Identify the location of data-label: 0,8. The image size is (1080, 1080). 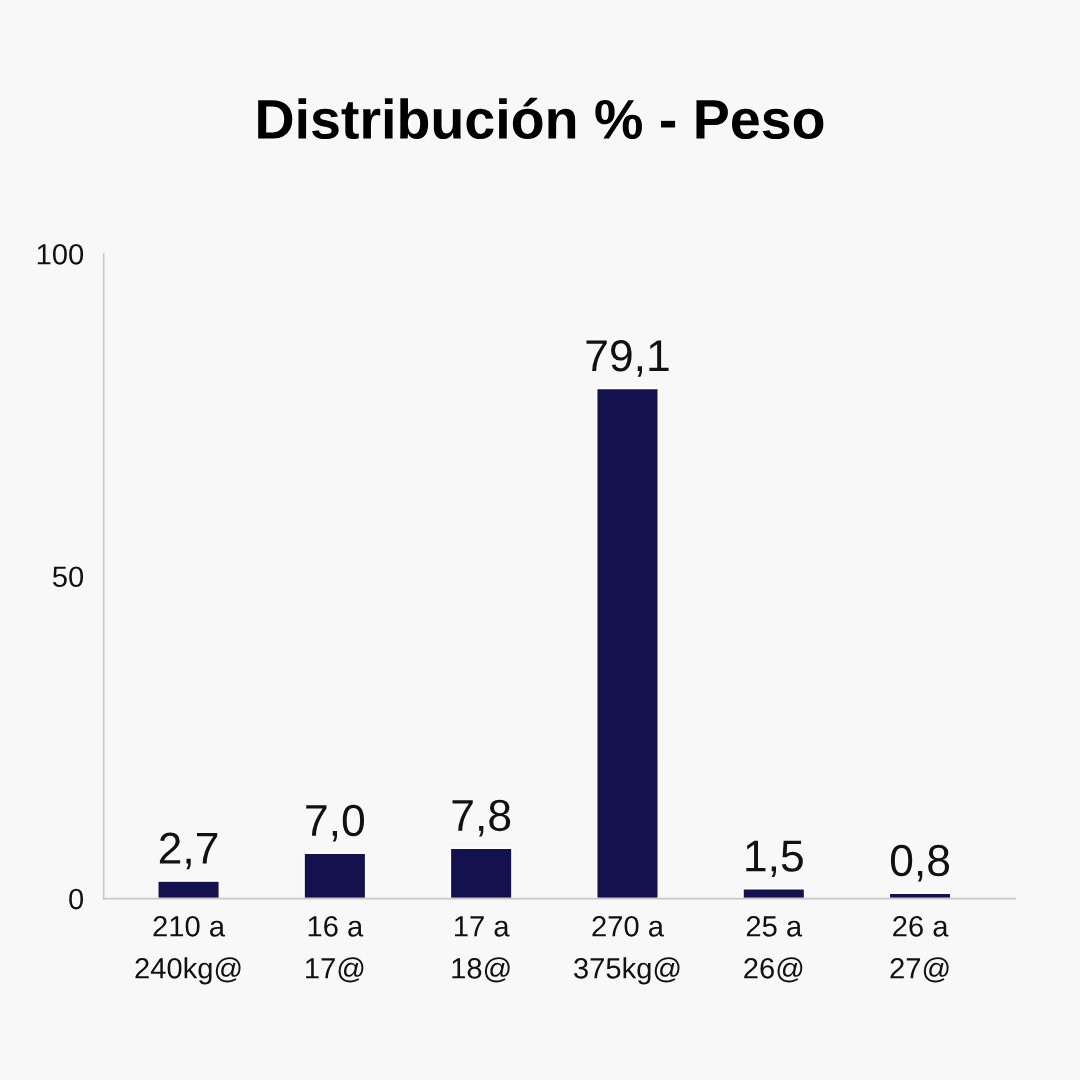
(920, 863).